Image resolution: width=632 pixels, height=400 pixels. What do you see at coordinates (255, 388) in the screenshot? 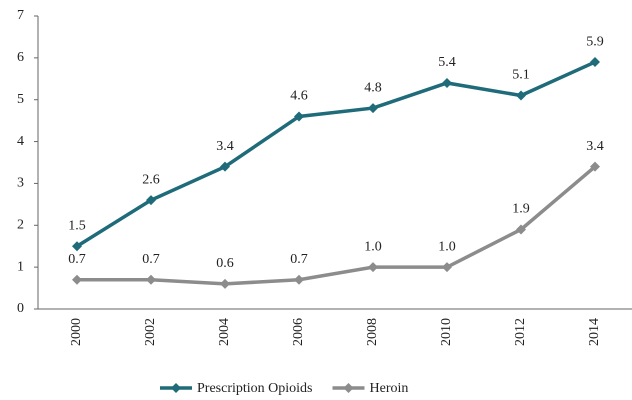
I see `legend-label: Prescription Opioids` at bounding box center [255, 388].